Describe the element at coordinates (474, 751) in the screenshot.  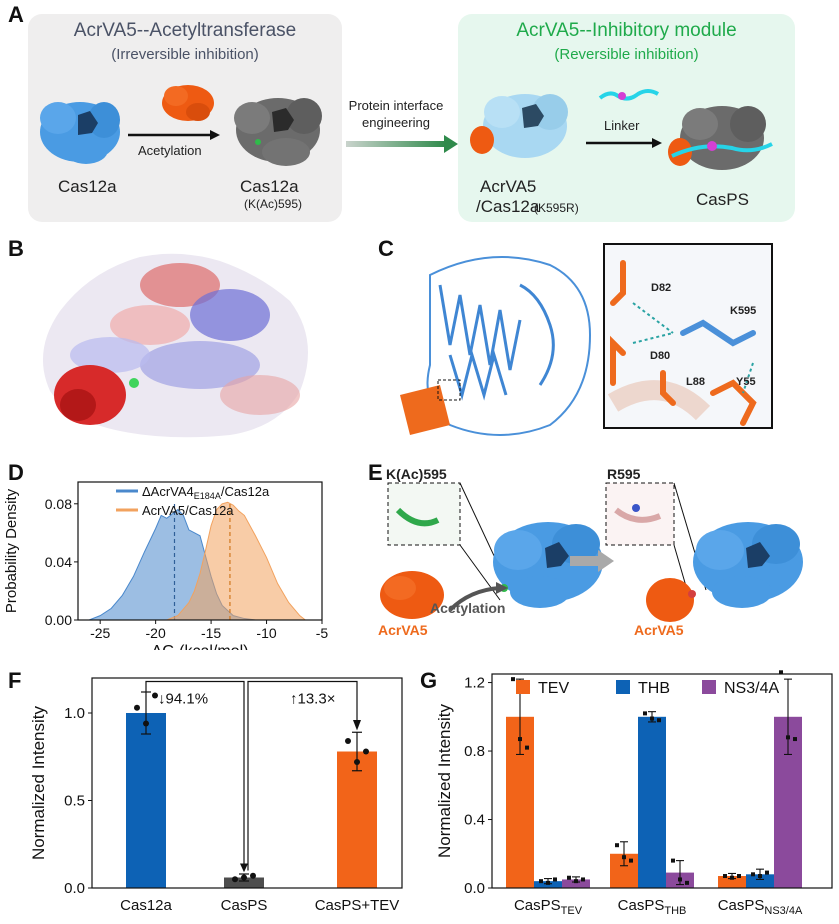
I see `y-tick-label: 0.8` at that location.